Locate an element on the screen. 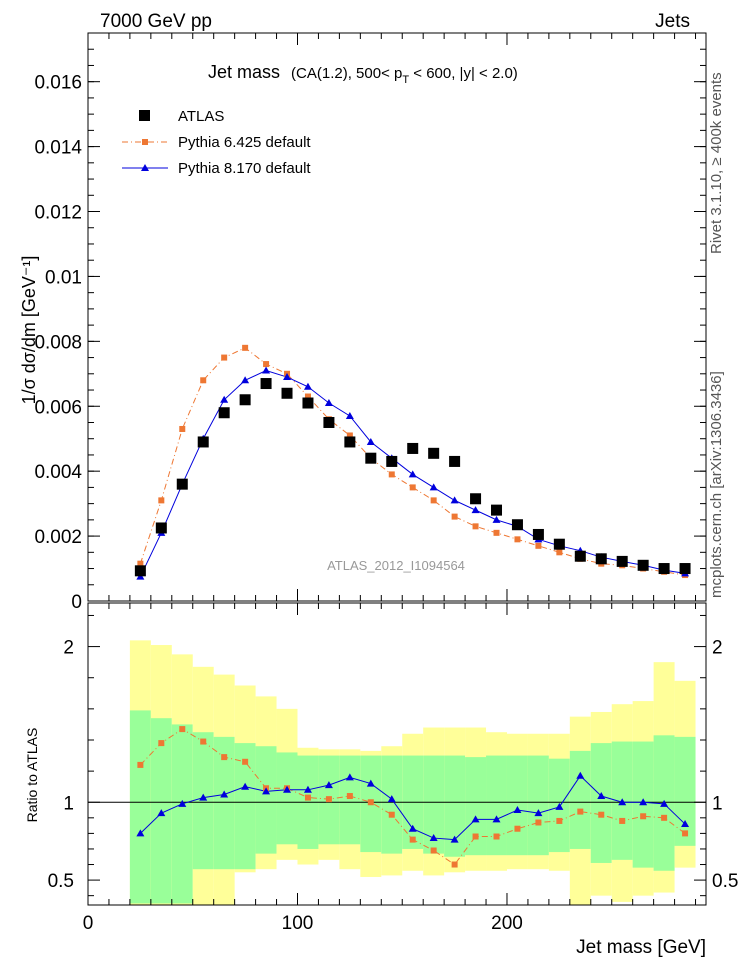  header-process: Jets is located at coordinates (672, 21).